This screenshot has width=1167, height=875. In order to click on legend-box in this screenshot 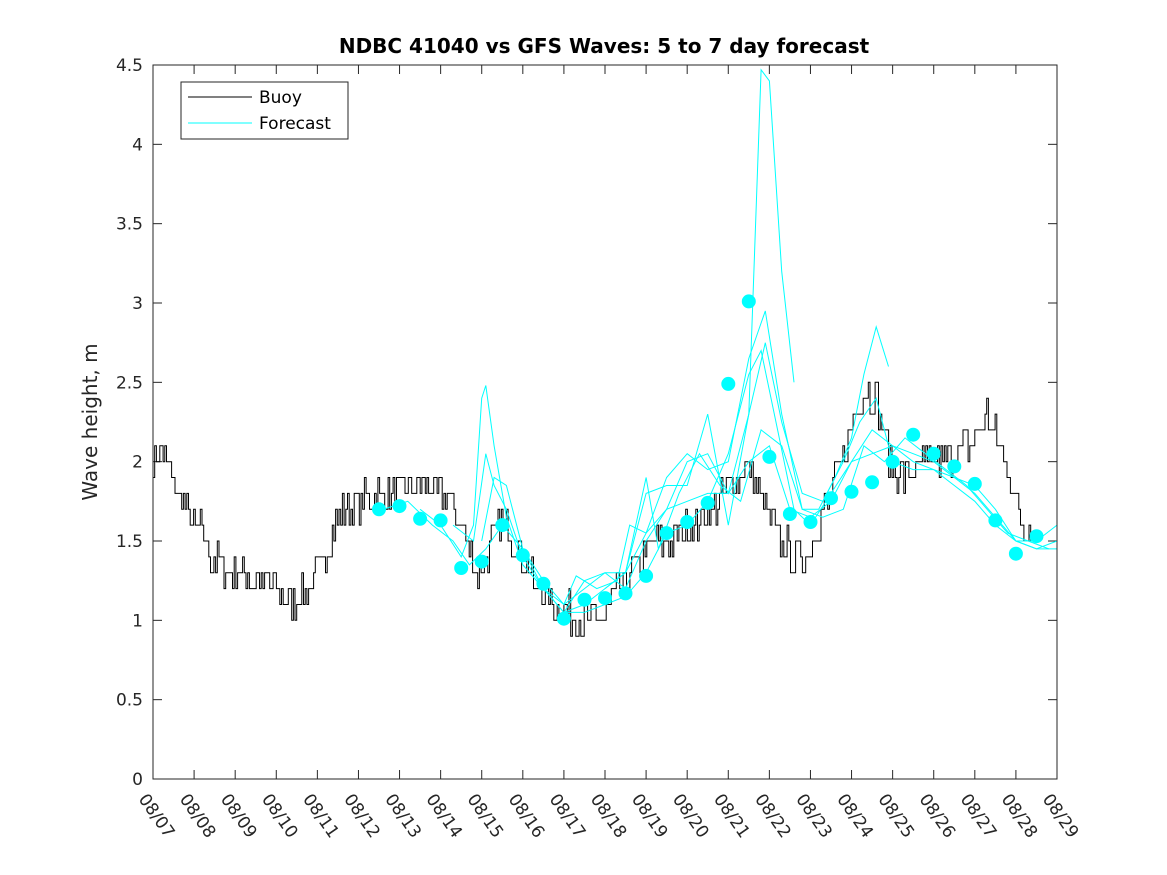, I will do `click(264, 110)`.